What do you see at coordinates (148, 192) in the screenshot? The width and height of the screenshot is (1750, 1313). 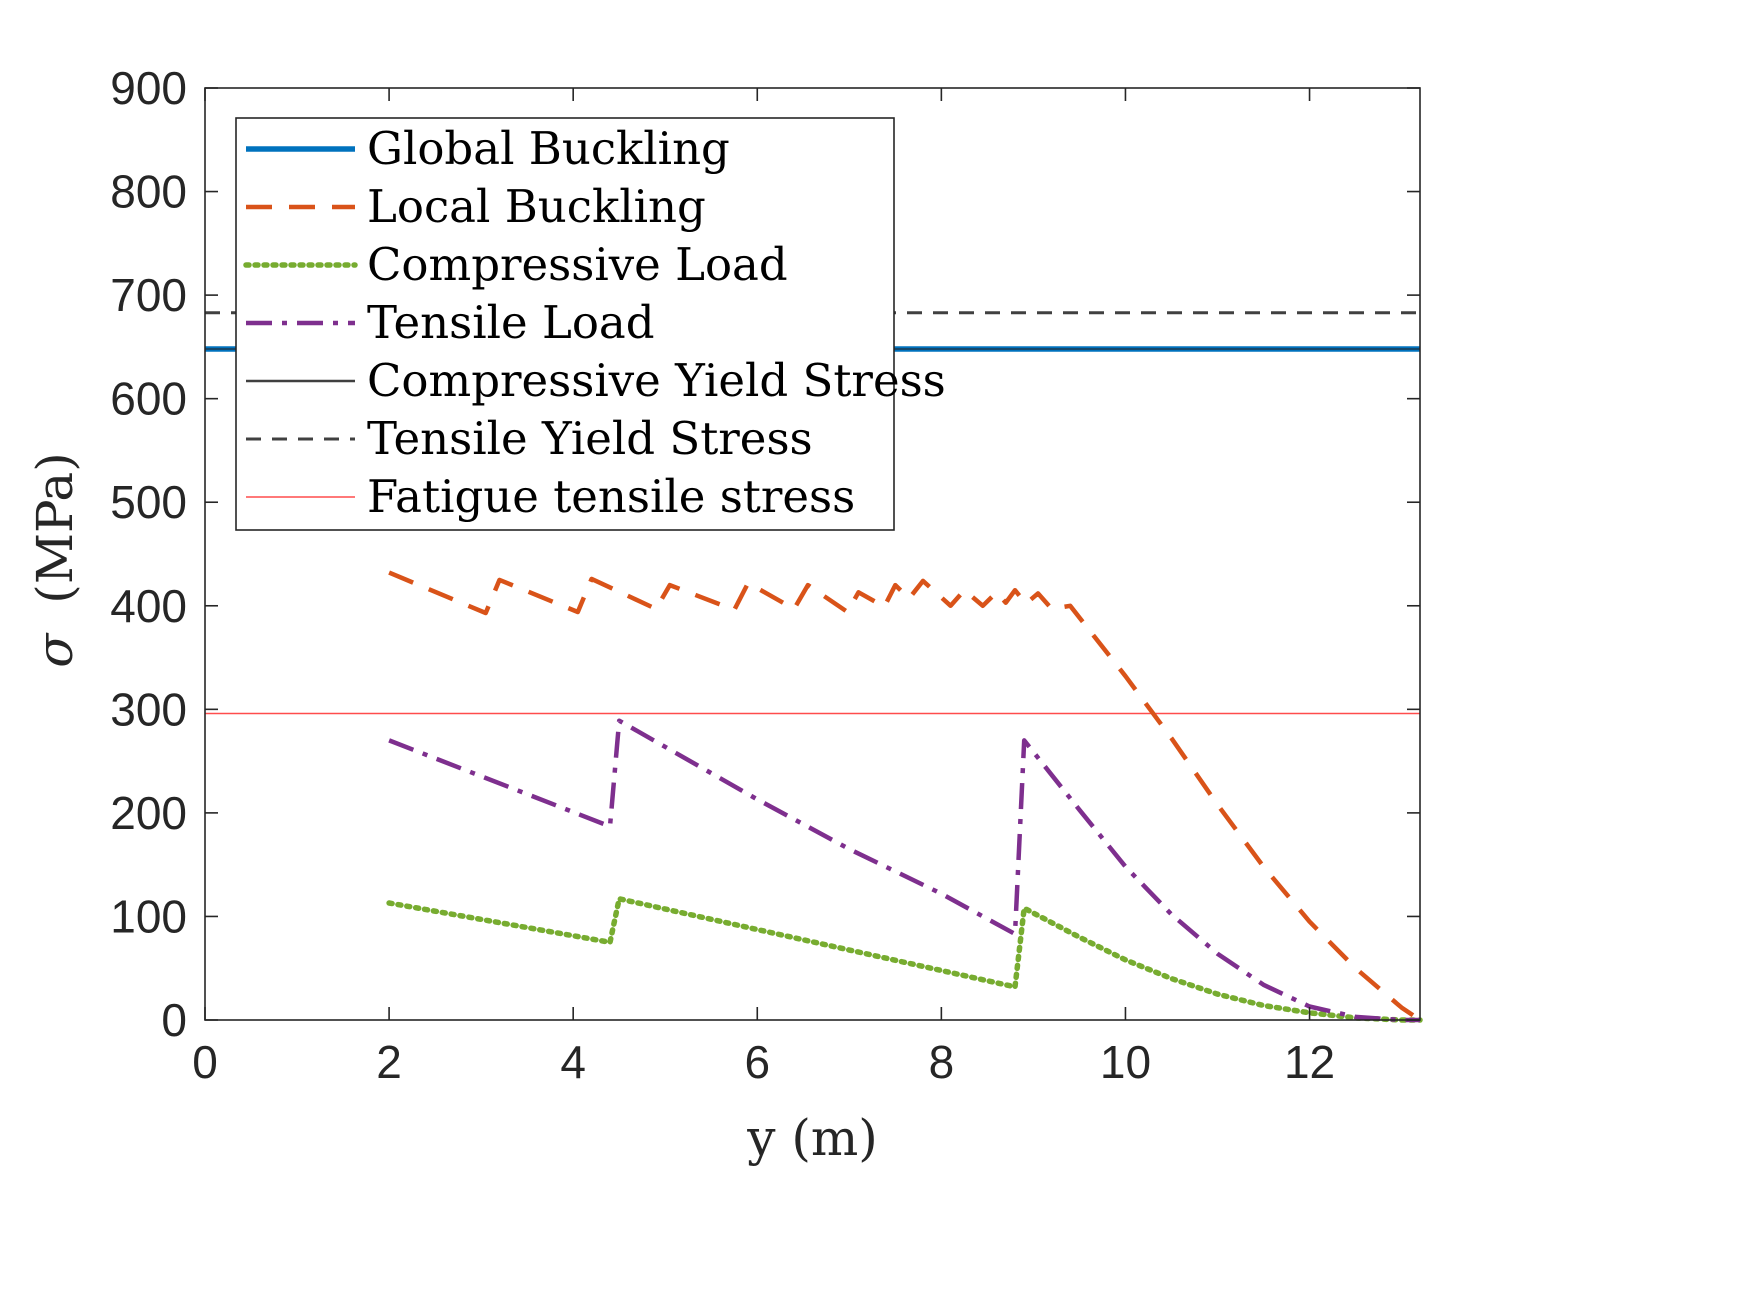 I see `y-tick-label: 800` at bounding box center [148, 192].